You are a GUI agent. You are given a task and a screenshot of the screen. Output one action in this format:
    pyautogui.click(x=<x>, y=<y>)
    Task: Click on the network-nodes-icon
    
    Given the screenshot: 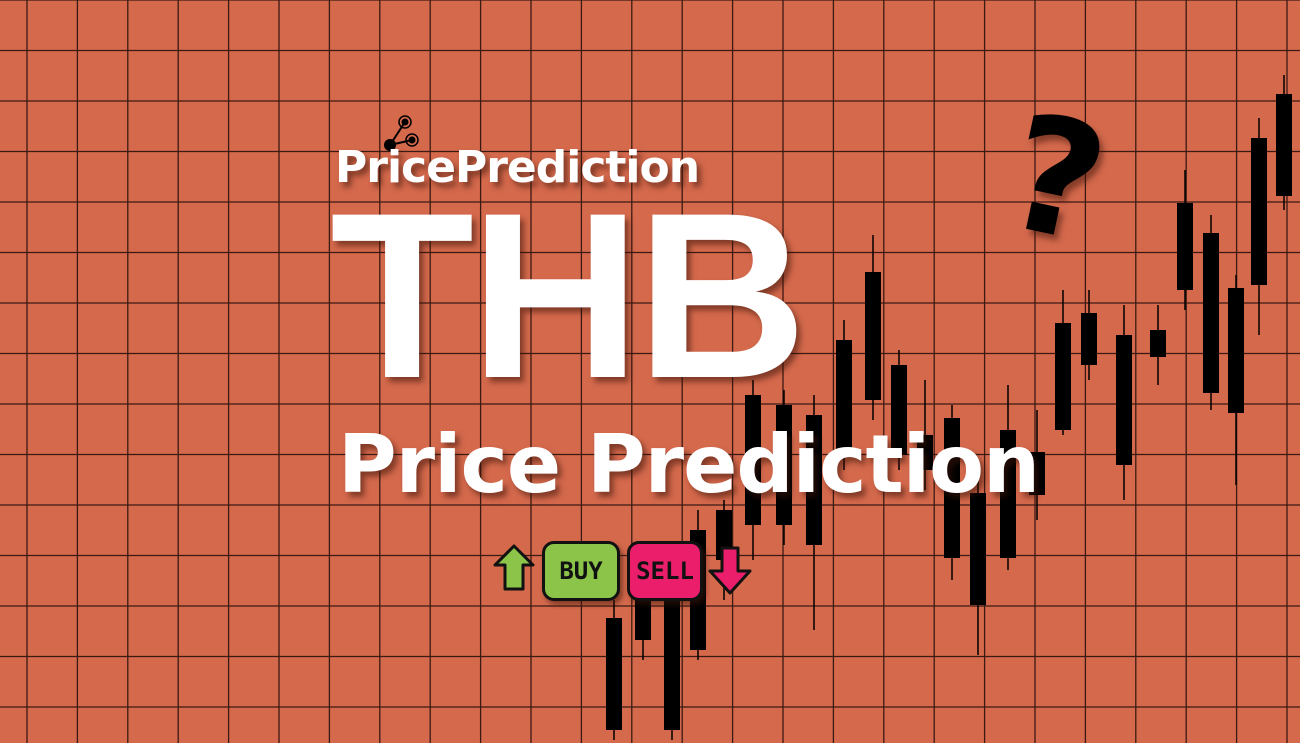 What is the action you would take?
    pyautogui.click(x=401, y=133)
    